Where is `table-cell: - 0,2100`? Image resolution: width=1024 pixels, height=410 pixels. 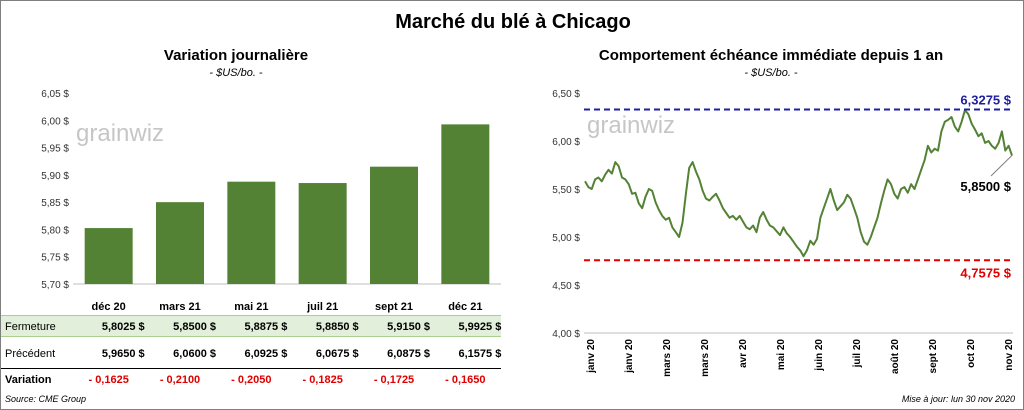
table-cell: - 0,2100 is located at coordinates (180, 380).